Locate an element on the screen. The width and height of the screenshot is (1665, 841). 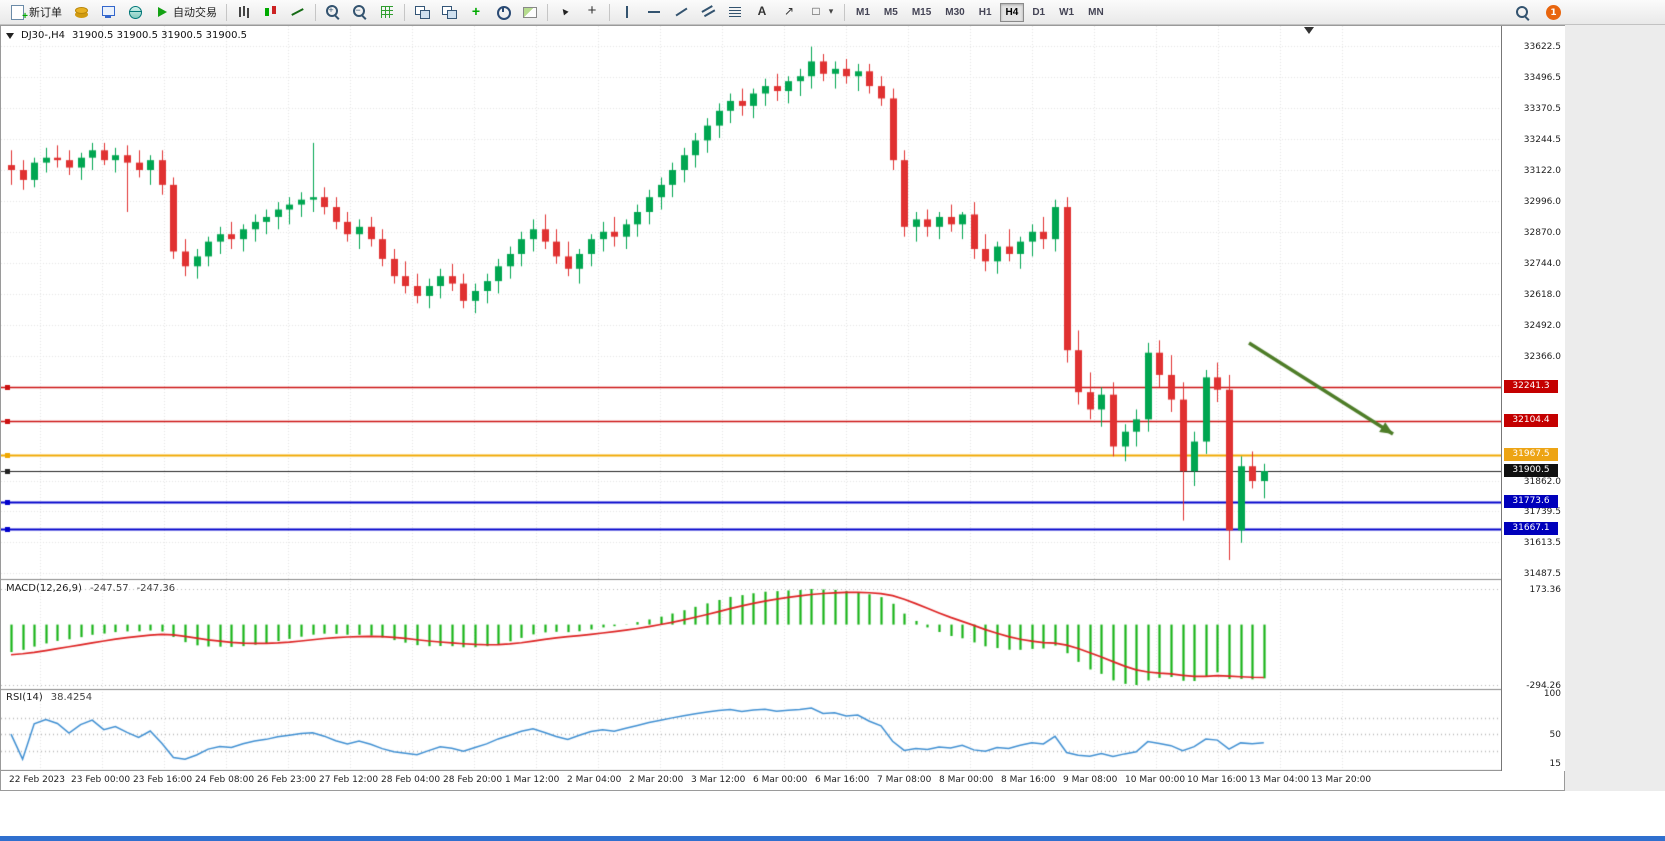
macd-axis-label: -294.26 is located at coordinates (1543, 686).